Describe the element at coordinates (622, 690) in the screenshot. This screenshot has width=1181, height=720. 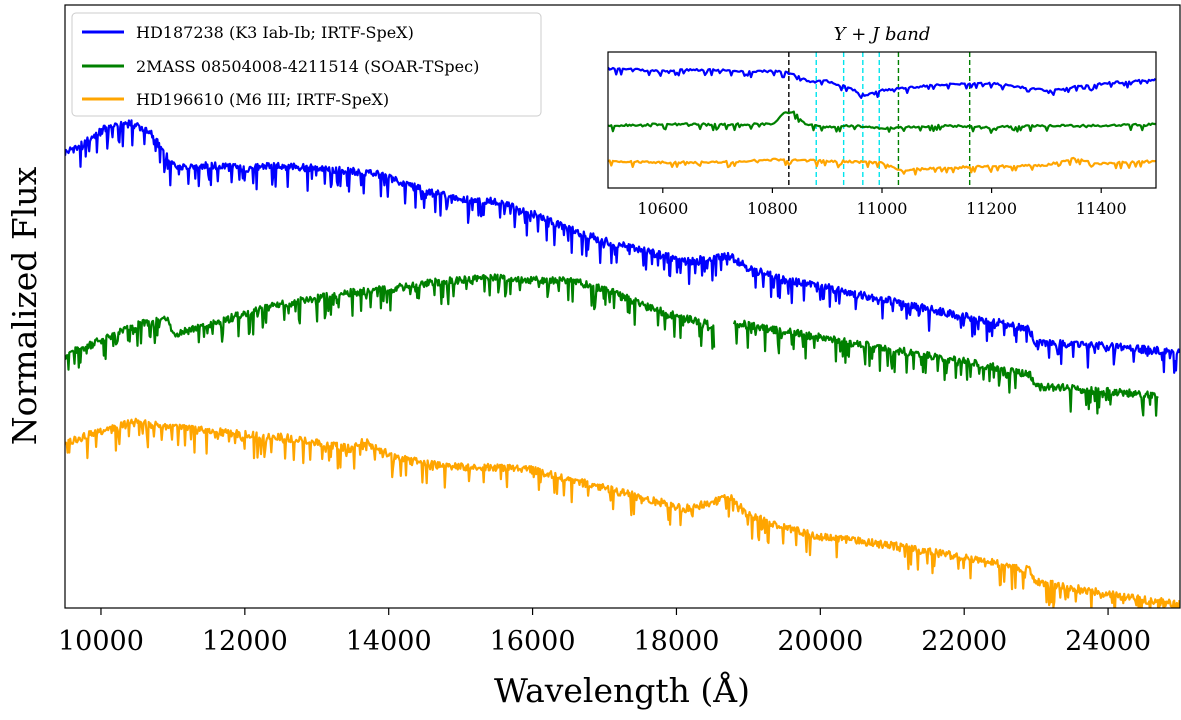
I see `x-axis-label: Wavelength (Å)` at that location.